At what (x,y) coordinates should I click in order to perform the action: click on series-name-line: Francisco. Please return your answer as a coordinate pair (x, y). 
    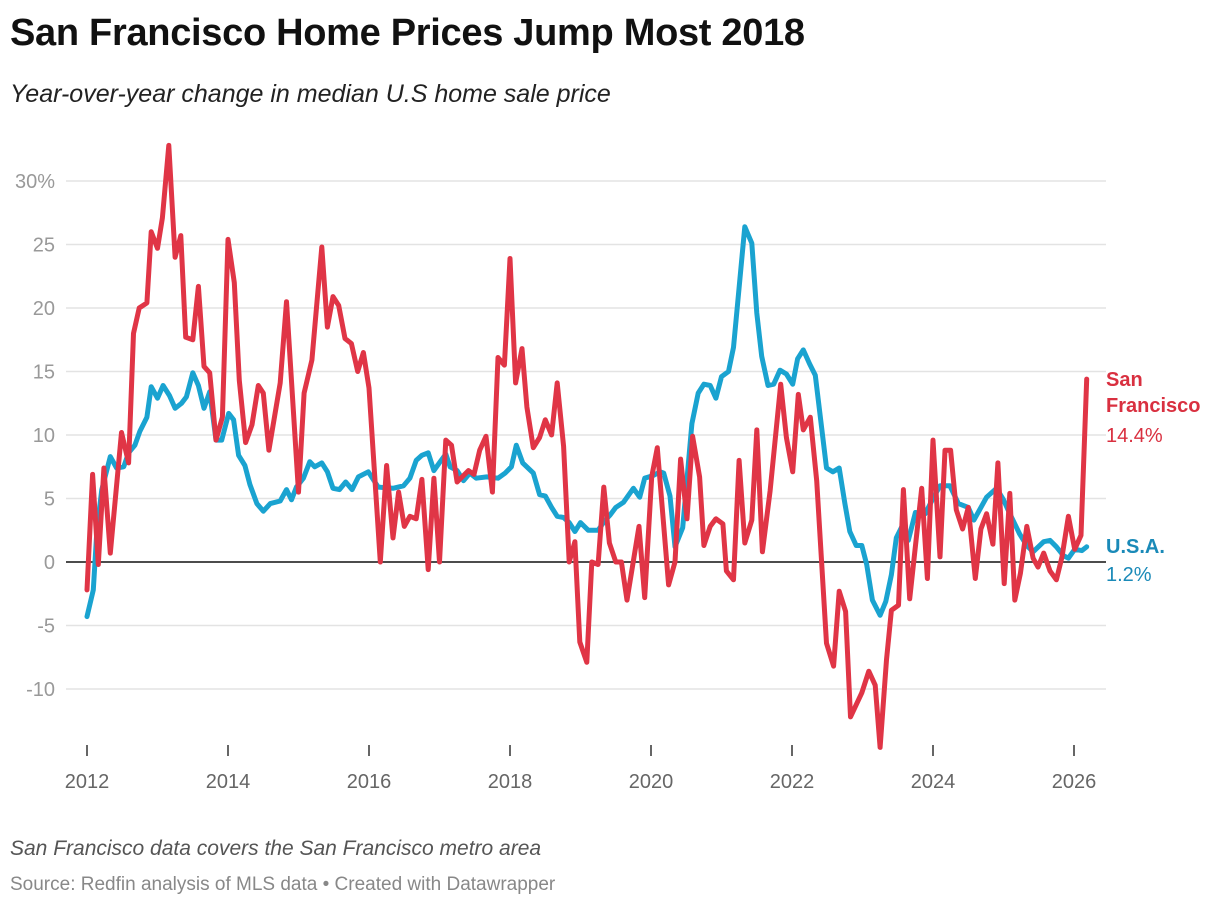
    Looking at the image, I should click on (1153, 406).